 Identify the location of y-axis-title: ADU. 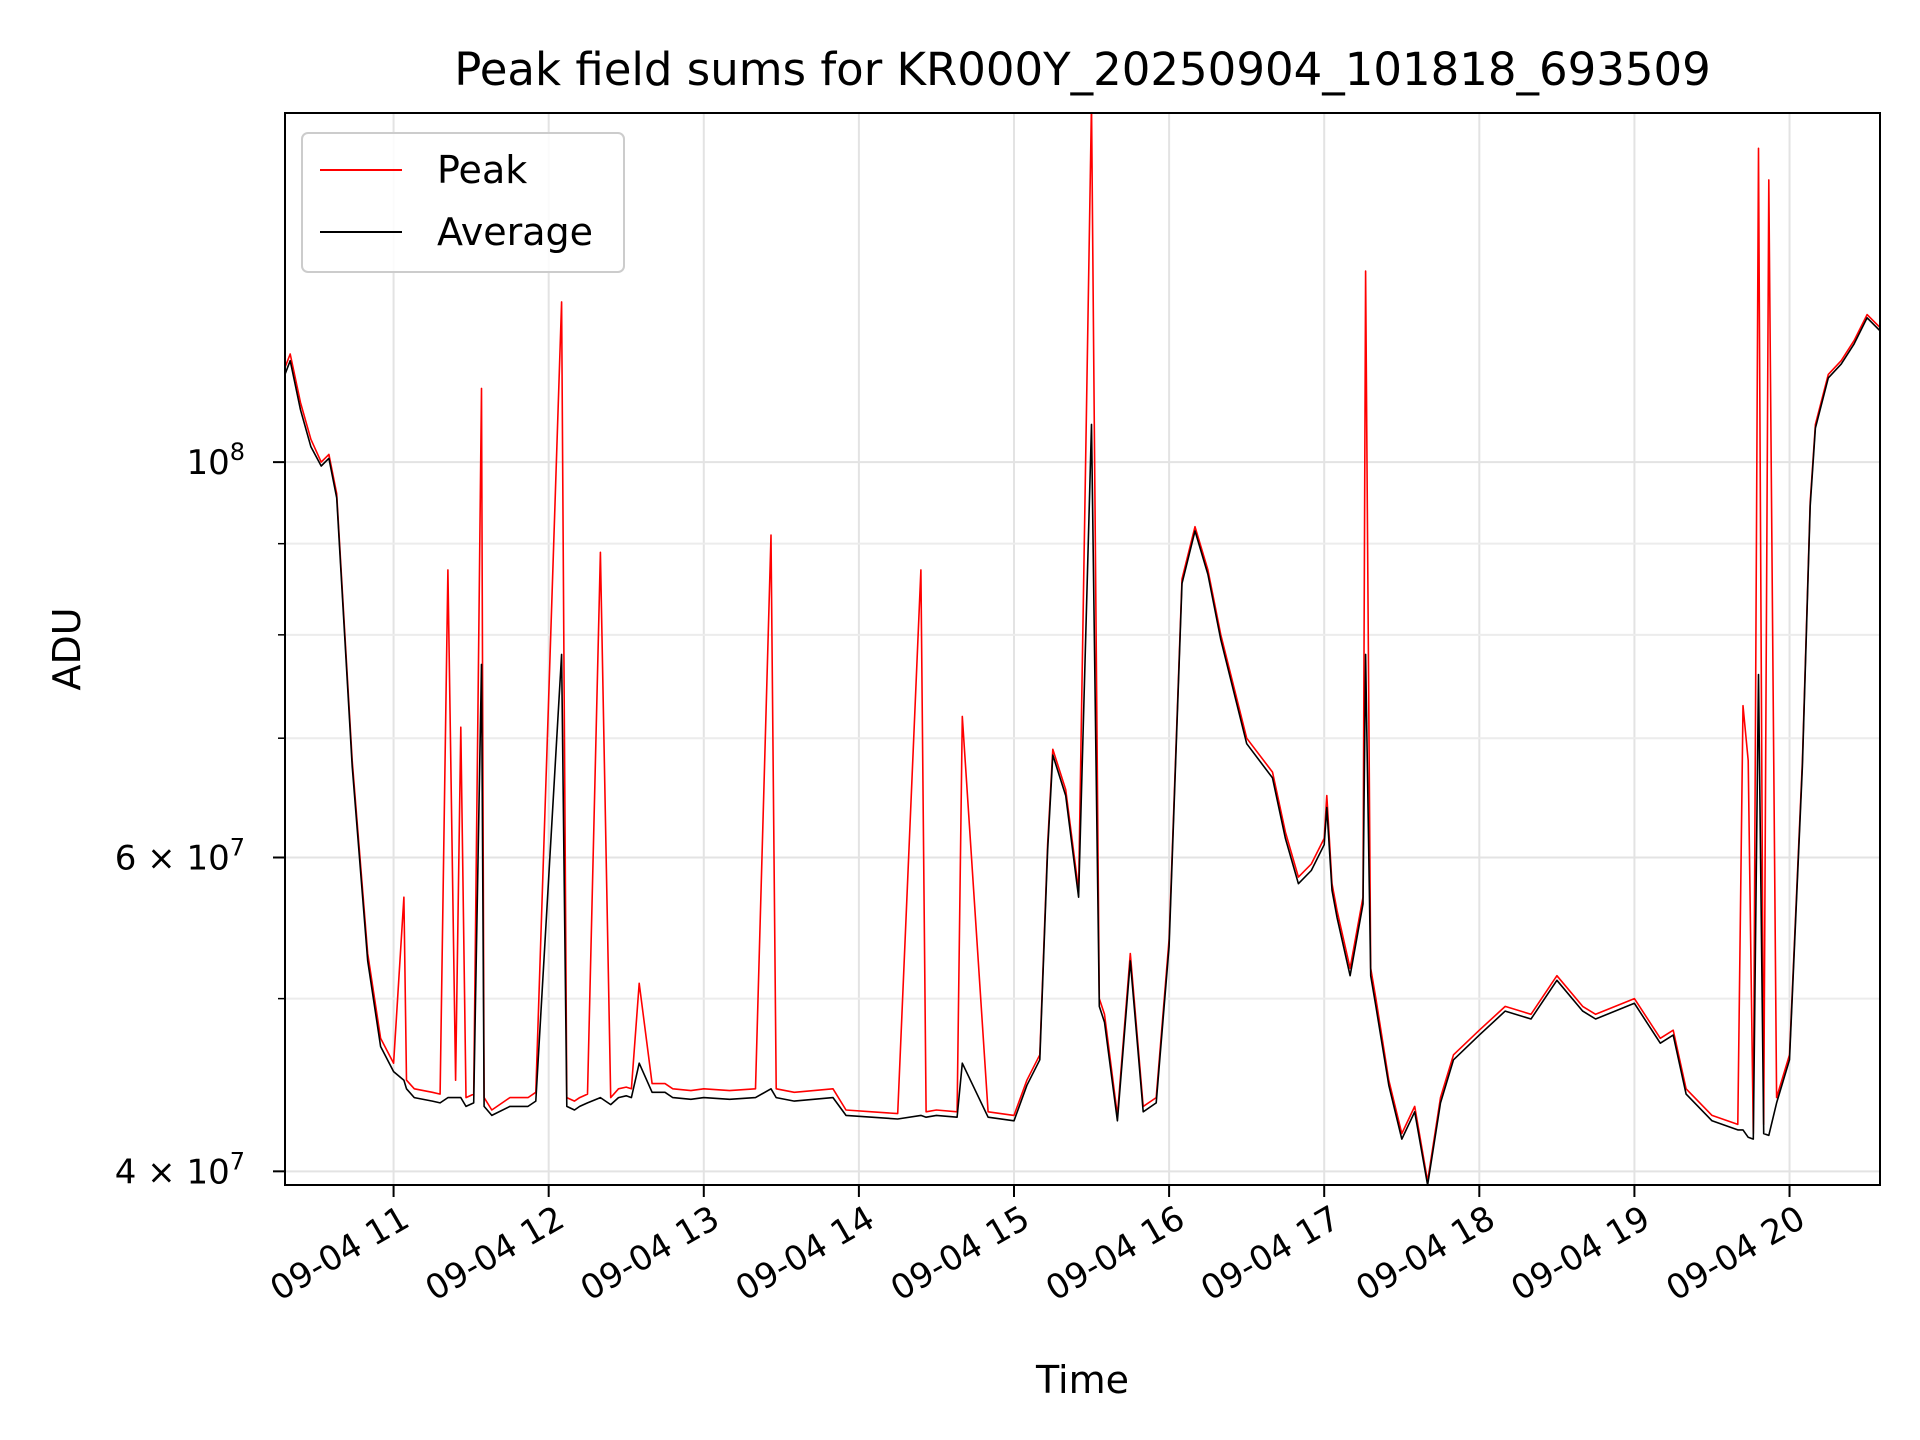
(67, 648).